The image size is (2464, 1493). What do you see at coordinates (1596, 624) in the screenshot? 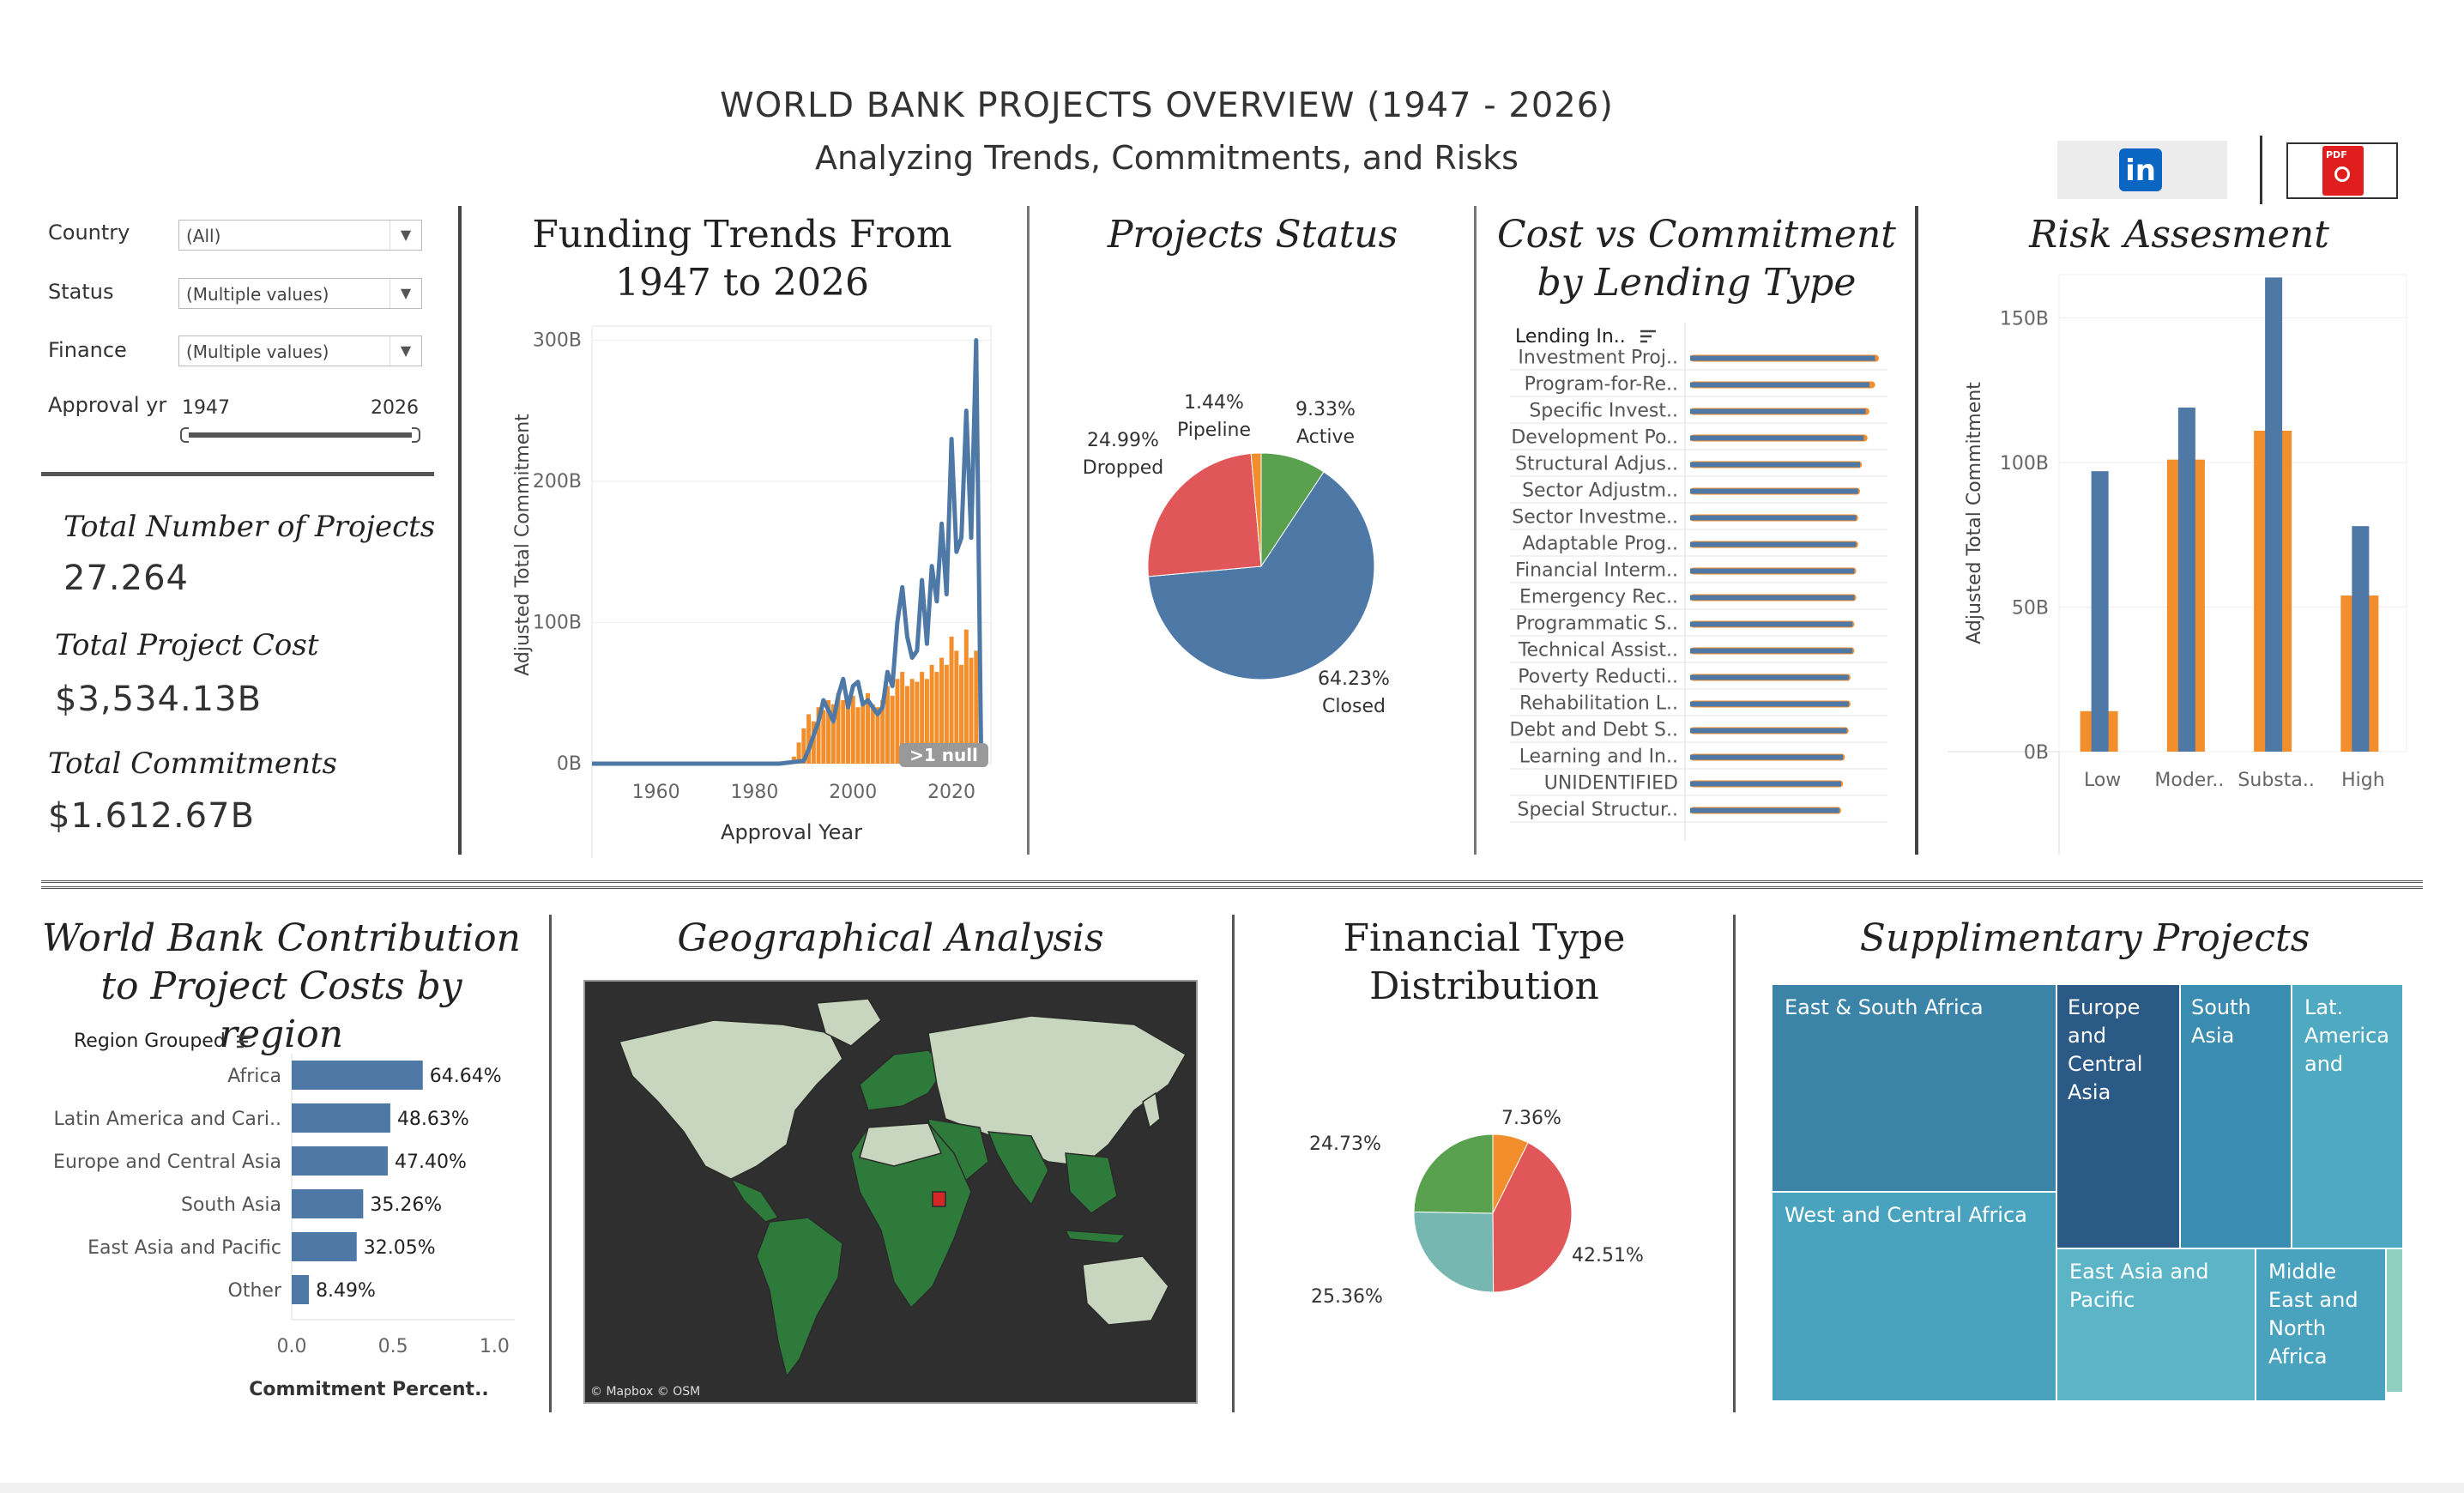
I see `lending-category-label: Programmatic S..` at bounding box center [1596, 624].